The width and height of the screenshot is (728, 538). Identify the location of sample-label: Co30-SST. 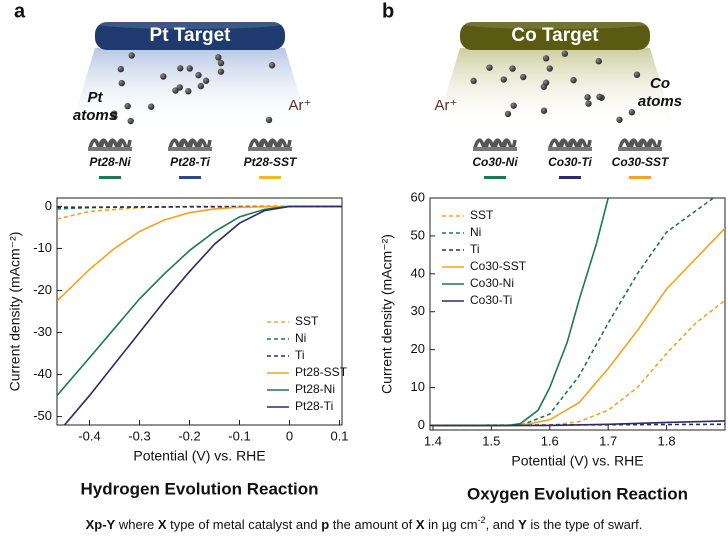
(641, 162).